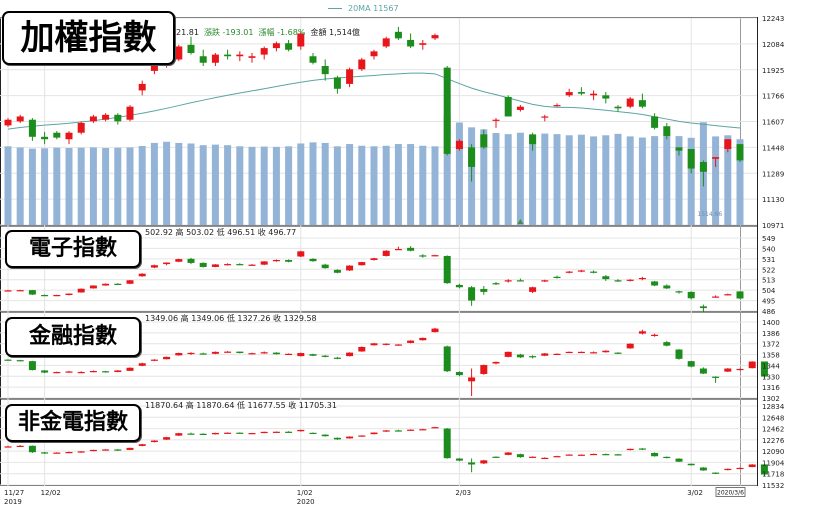  I want to click on y-tick-label: 1358, so click(771, 356).